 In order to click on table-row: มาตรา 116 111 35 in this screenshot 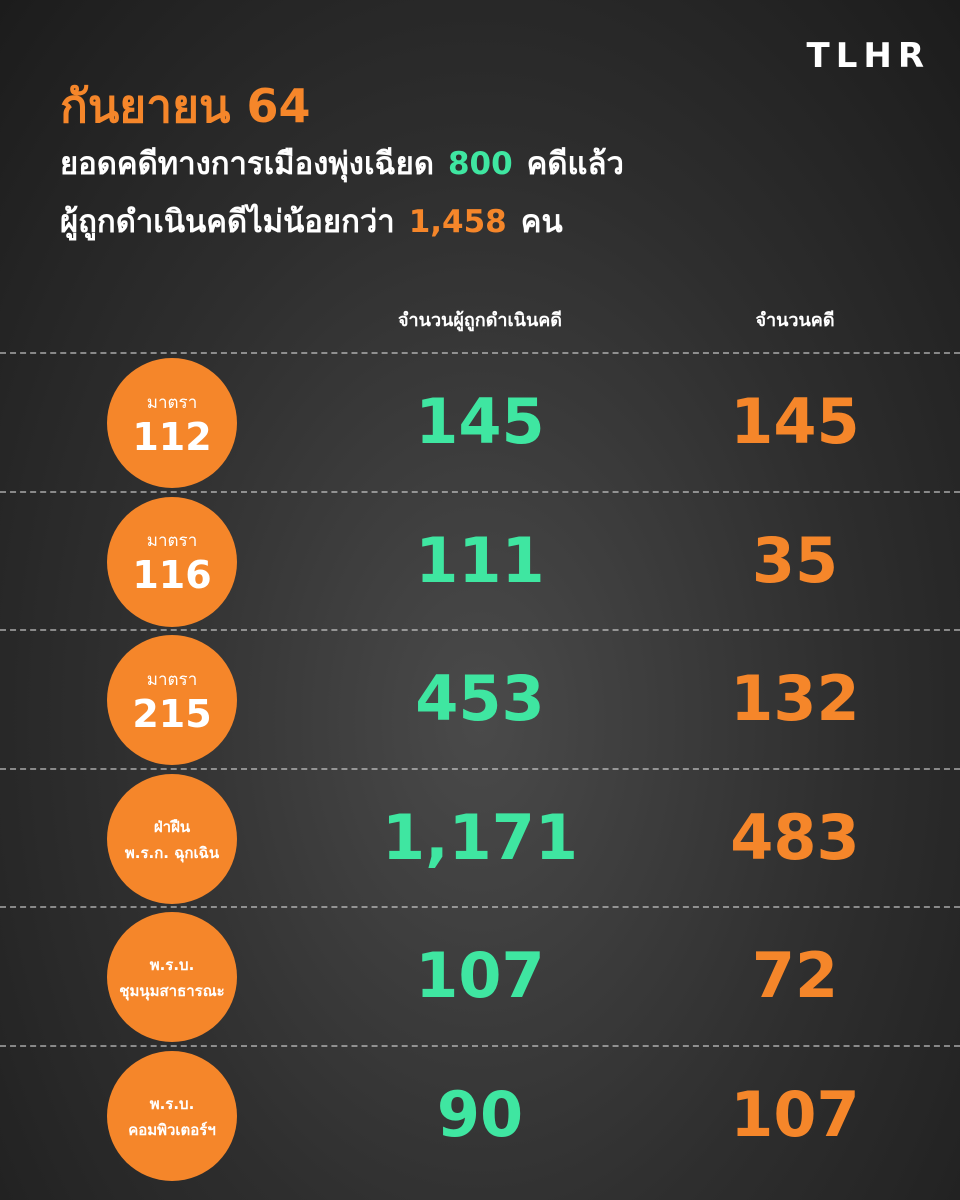, I will do `click(480, 562)`.